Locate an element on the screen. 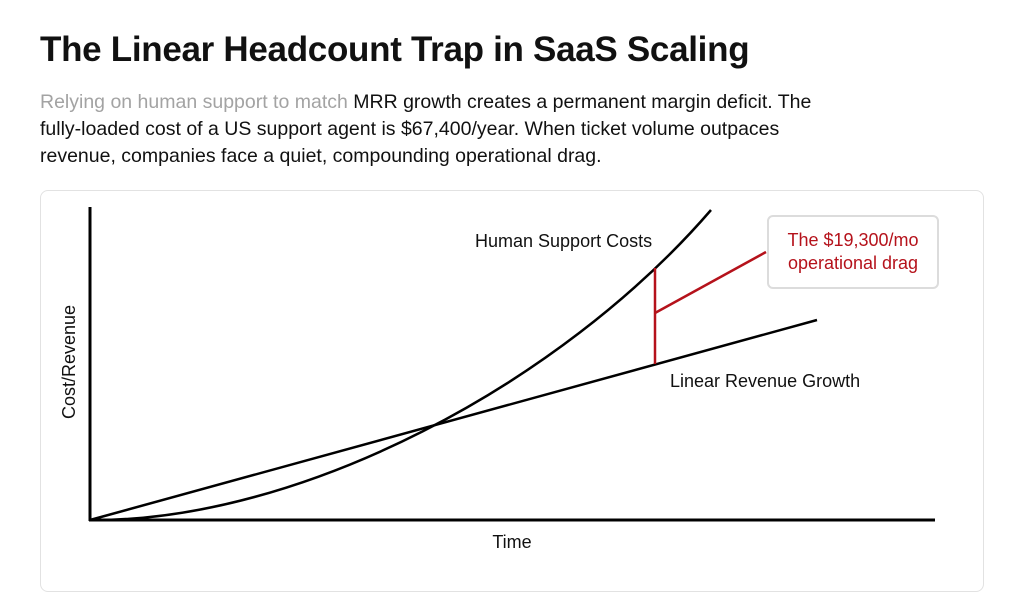  series-label-costs: Human Support Costs is located at coordinates (563, 241).